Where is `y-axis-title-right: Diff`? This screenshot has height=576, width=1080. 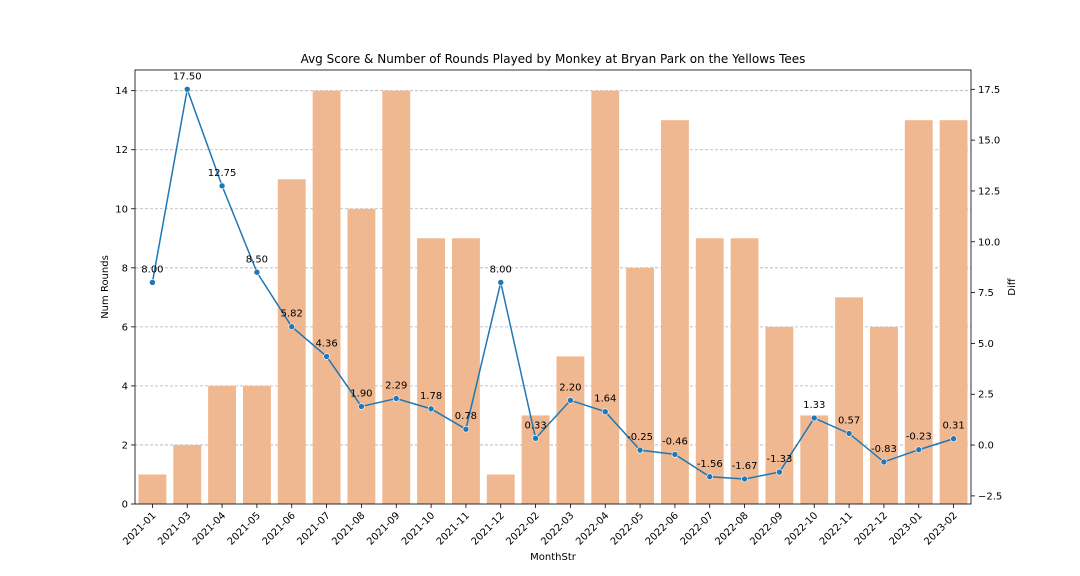
y-axis-title-right: Diff is located at coordinates (1012, 286).